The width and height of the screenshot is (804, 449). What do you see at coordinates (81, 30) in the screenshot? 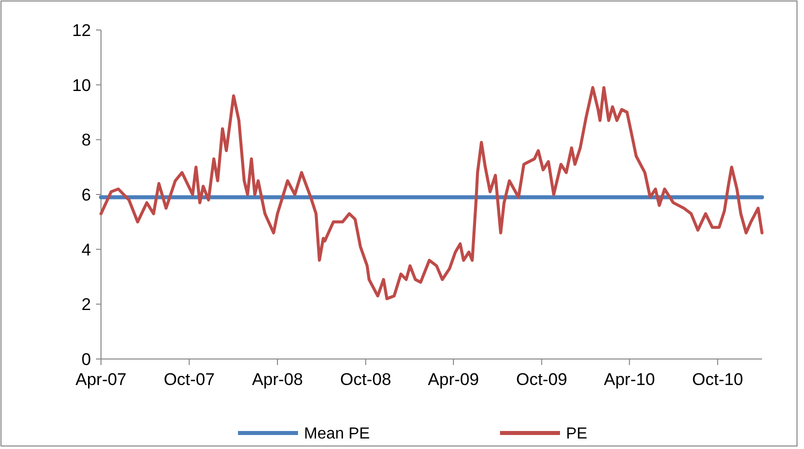
I see `y-tick-label: 12` at bounding box center [81, 30].